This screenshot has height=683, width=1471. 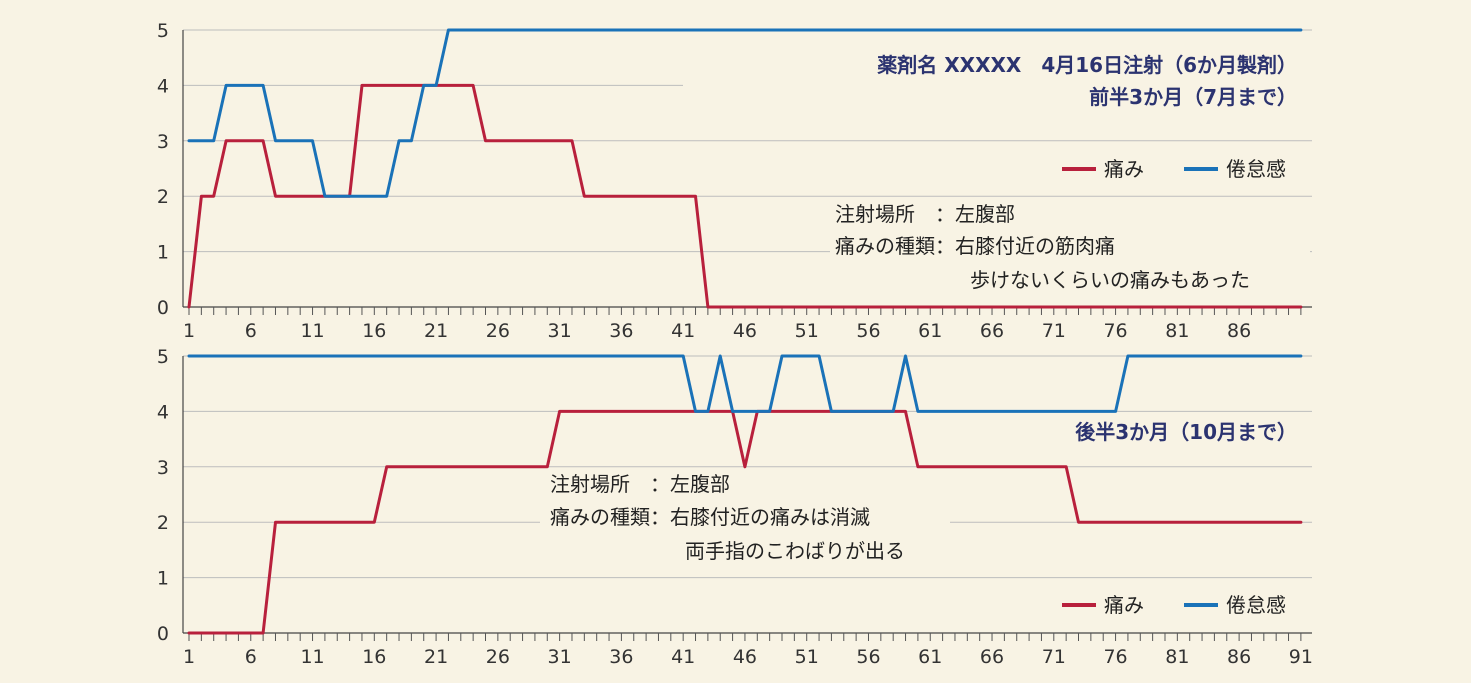 I want to click on series-line-fatigue, so click(x=745, y=383).